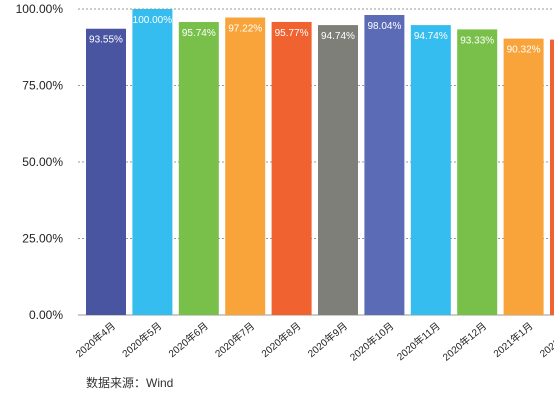 The image size is (554, 400). I want to click on x-tick-label: 2020年11月, so click(418, 341).